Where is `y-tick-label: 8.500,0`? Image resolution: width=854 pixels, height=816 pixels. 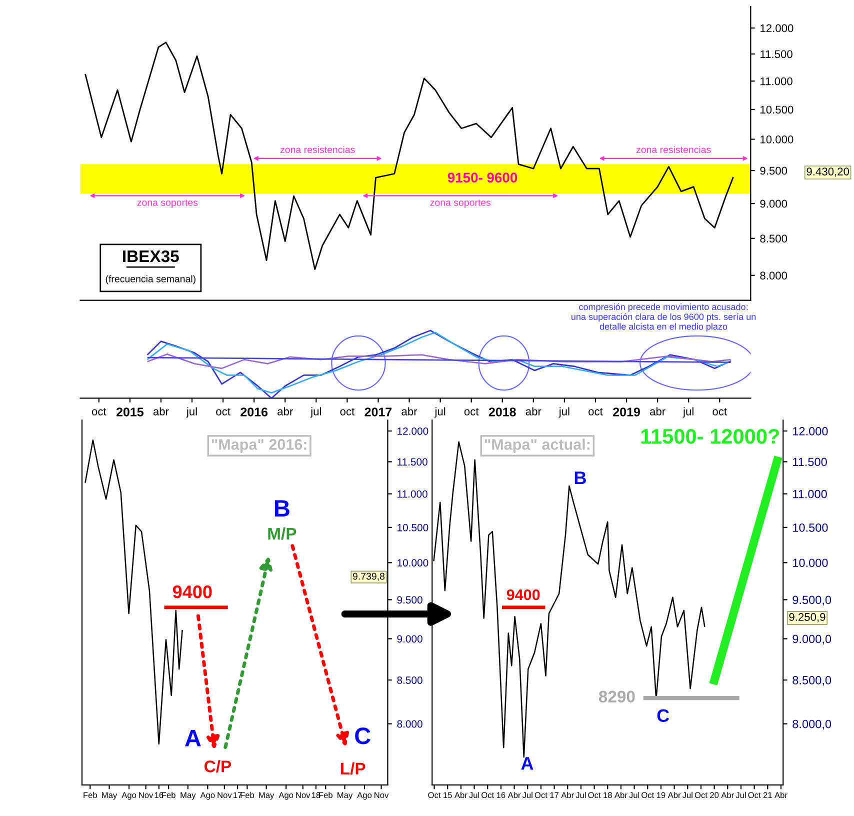
y-tick-label: 8.500,0 is located at coordinates (812, 681).